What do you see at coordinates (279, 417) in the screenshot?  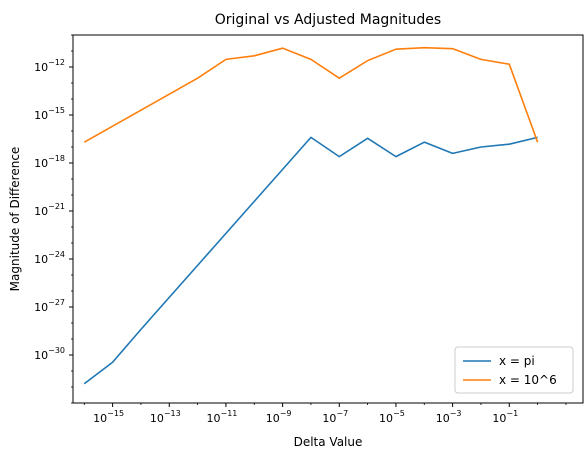 I see `x-tick-label: 10⁻⁹` at bounding box center [279, 417].